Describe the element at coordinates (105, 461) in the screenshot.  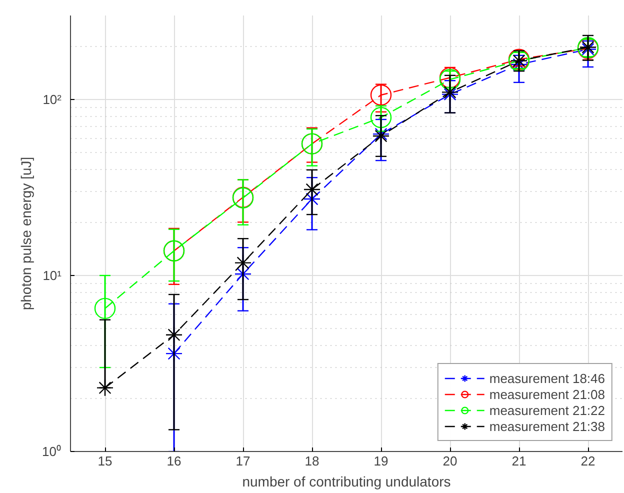
I see `x-tick-label: 15` at that location.